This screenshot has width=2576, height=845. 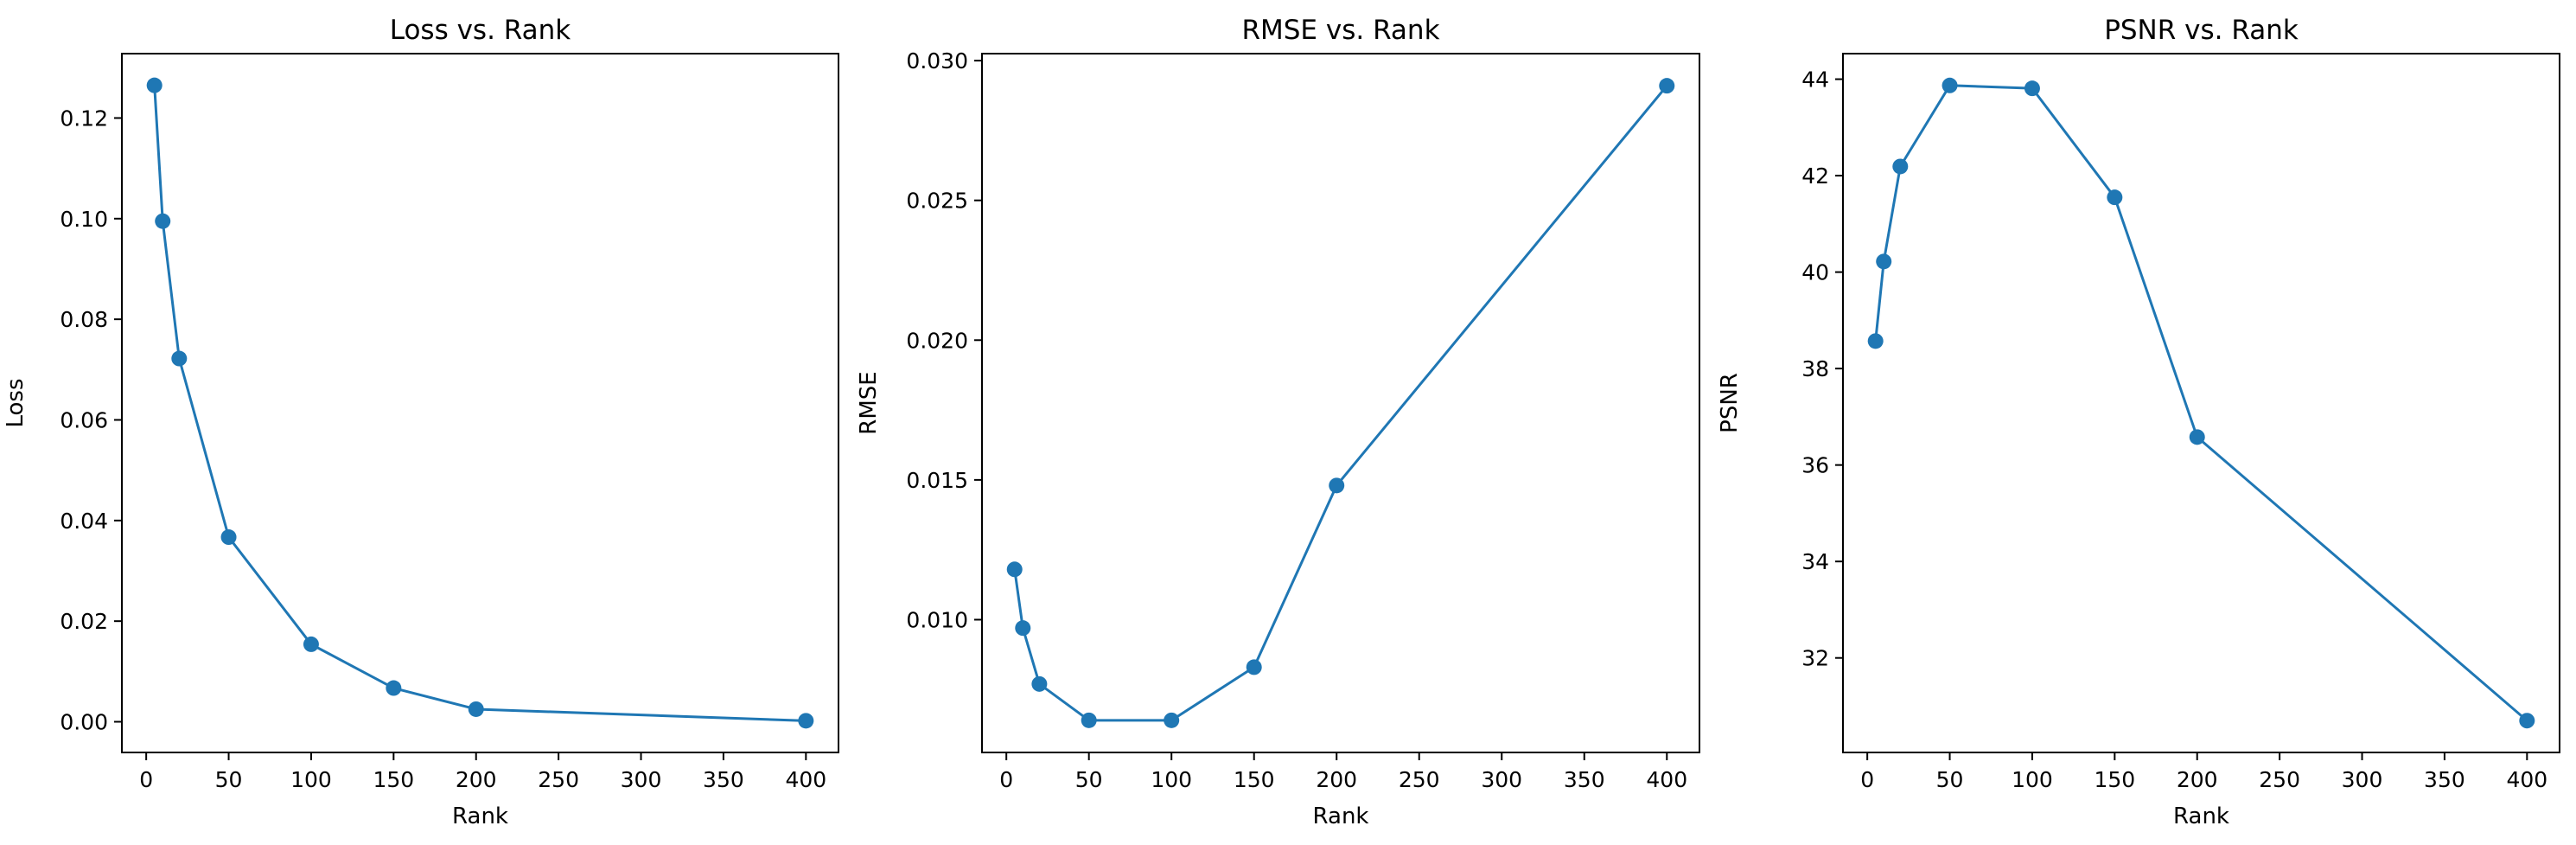 I want to click on y-tick-label: 0.10, so click(x=84, y=219).